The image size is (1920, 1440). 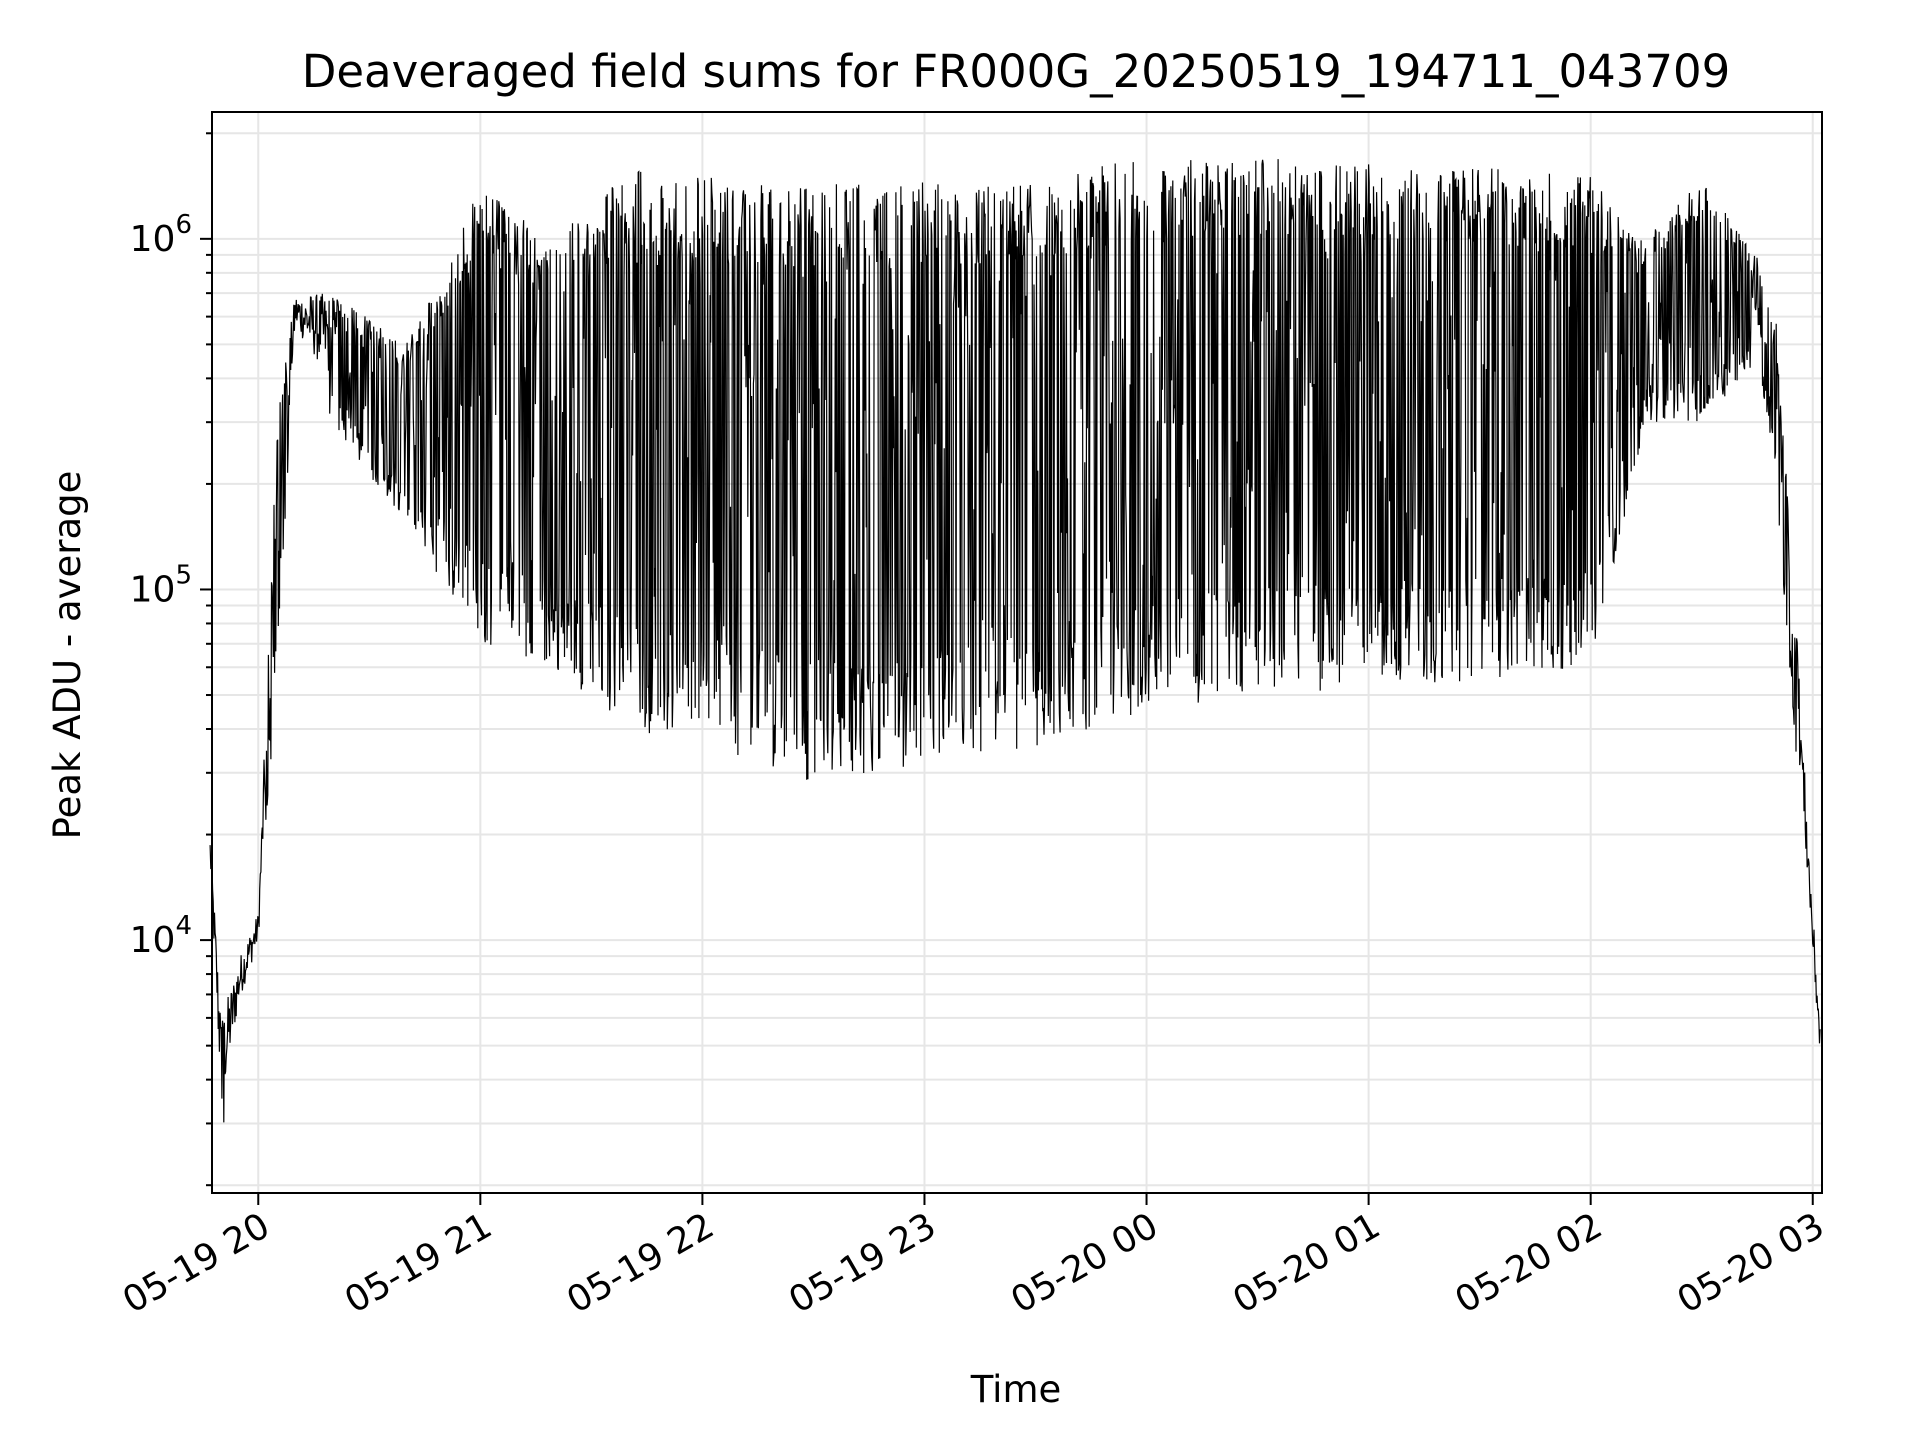 I want to click on y-tick-label: 10⁶, so click(x=161, y=235).